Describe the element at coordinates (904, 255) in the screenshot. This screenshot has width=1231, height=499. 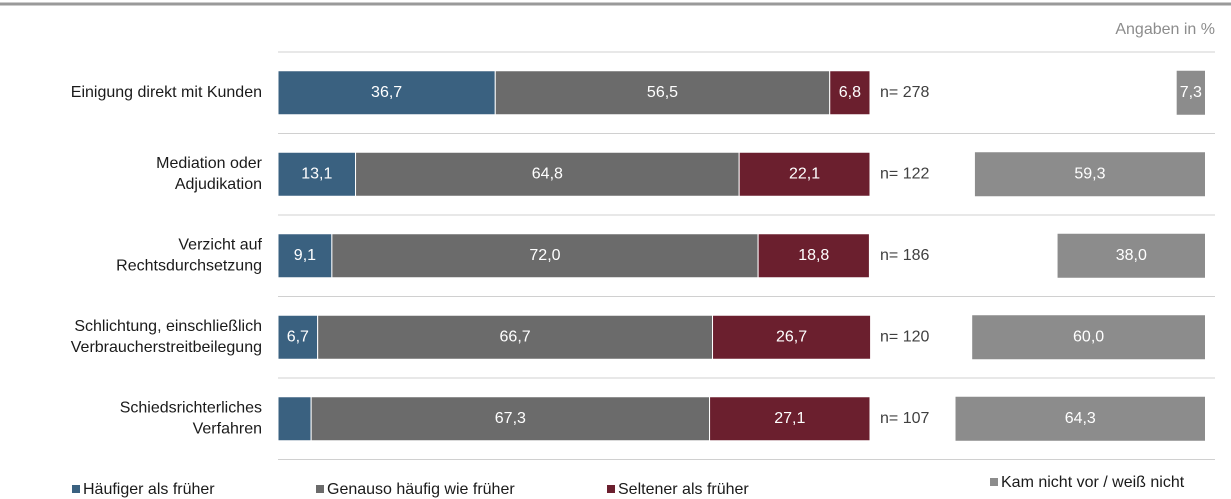
I see `n-label: n= 186` at that location.